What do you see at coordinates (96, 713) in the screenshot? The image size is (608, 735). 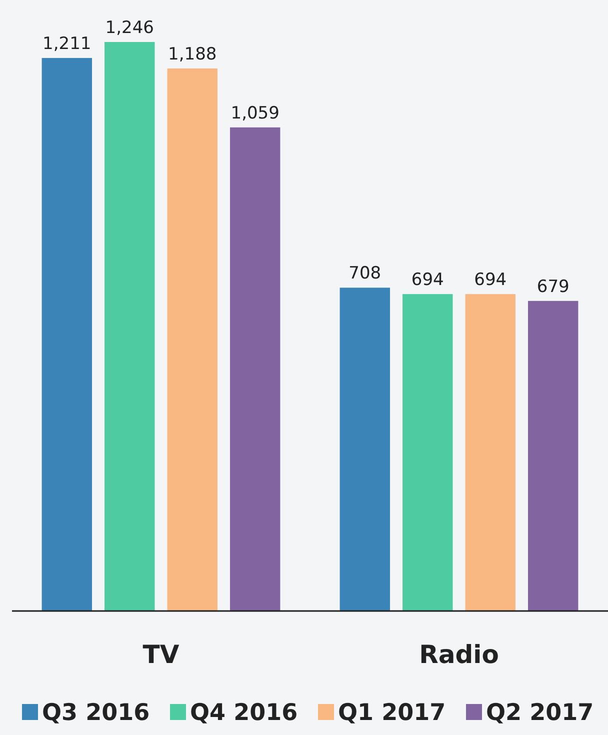 I see `legend-label: Q3 2016` at bounding box center [96, 713].